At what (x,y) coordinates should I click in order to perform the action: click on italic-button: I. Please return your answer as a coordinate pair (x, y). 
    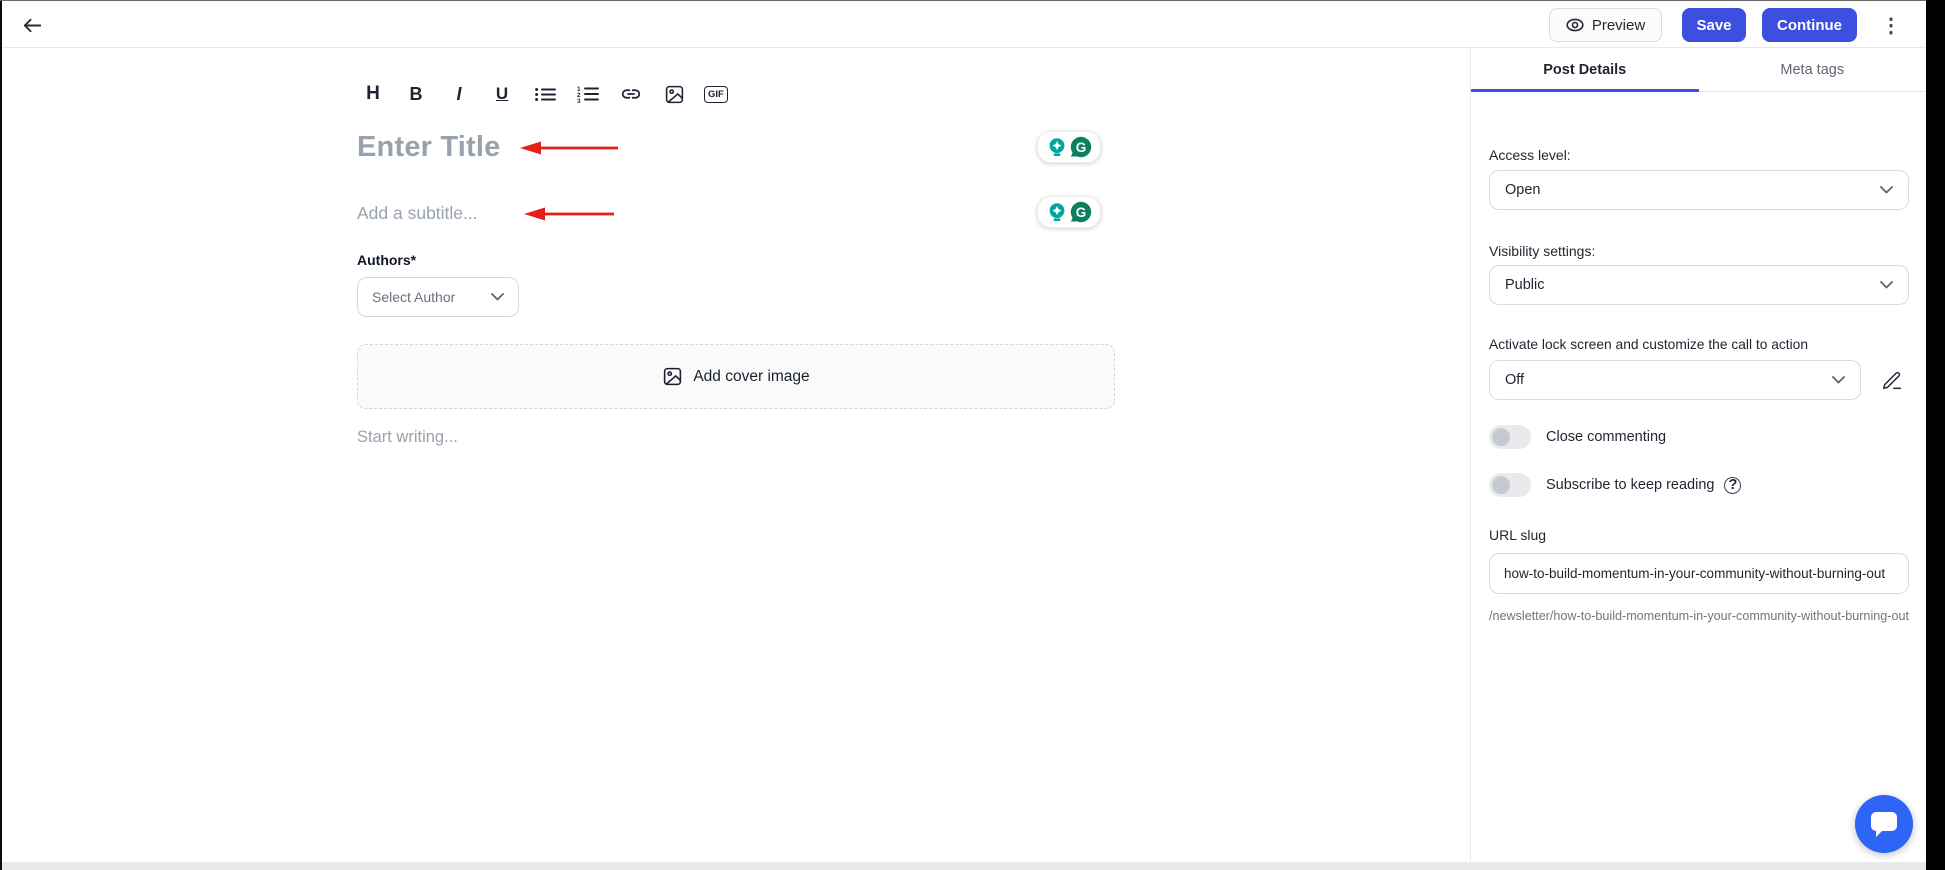
    Looking at the image, I should click on (459, 94).